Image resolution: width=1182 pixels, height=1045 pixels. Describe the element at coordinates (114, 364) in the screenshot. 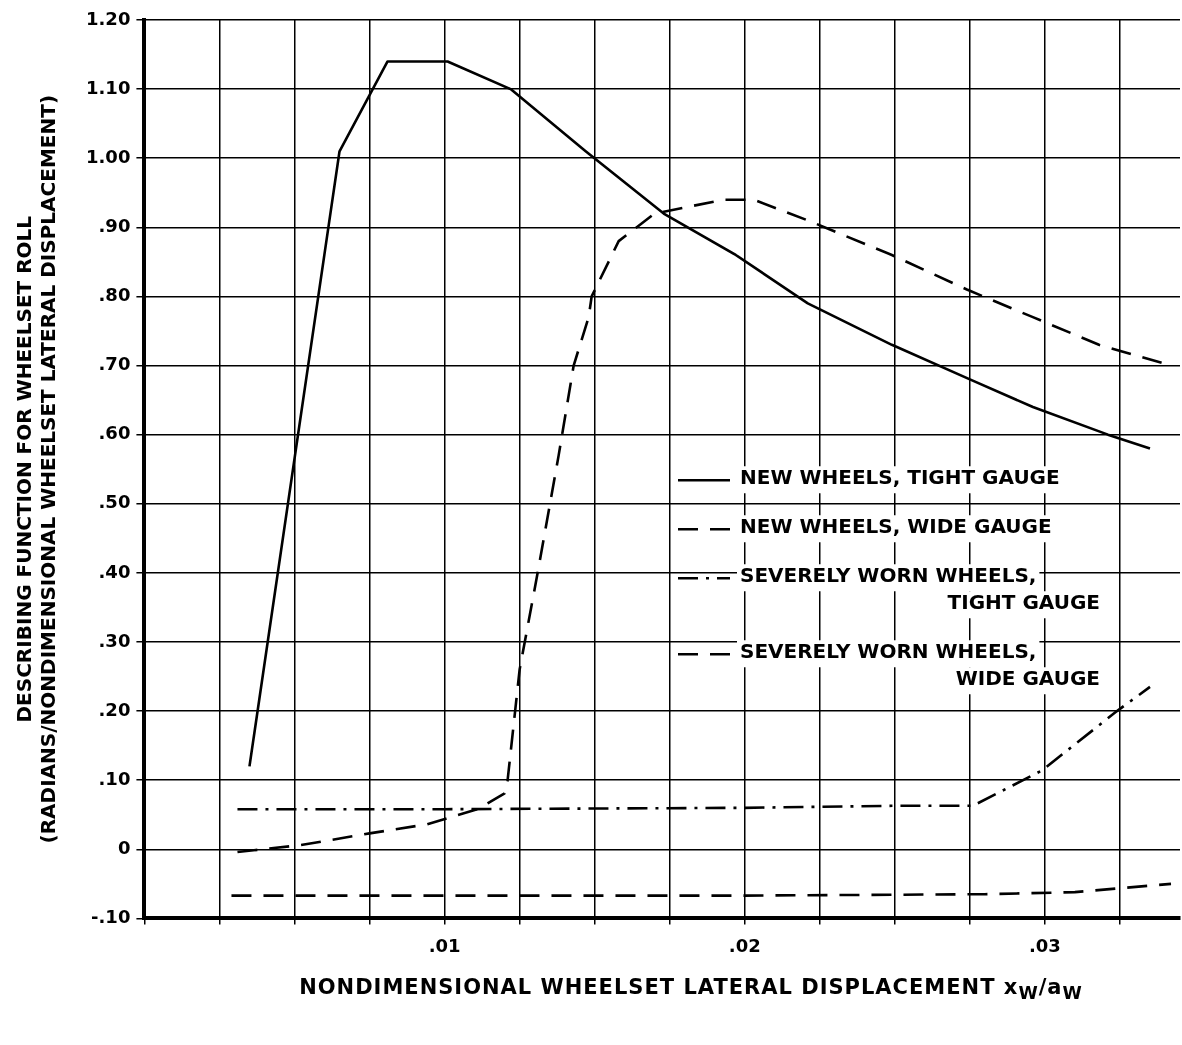

I see `y-tick-label: .70` at that location.